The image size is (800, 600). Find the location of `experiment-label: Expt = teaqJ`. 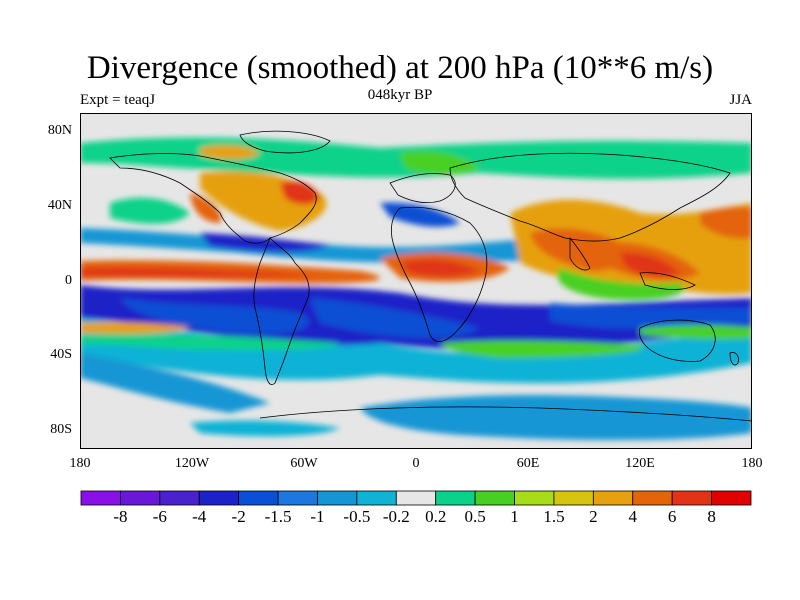

experiment-label: Expt = teaqJ is located at coordinates (118, 100).